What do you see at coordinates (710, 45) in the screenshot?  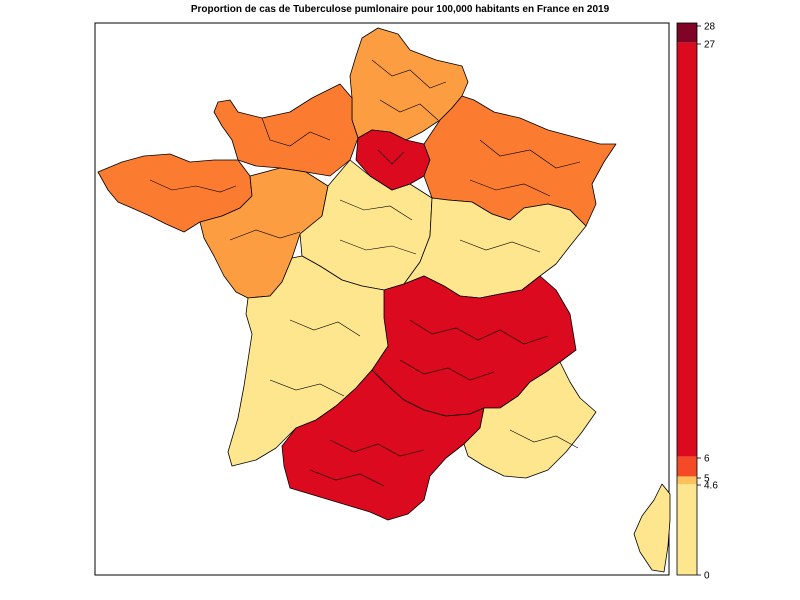 I see `legend-tick-label-4: 27` at bounding box center [710, 45].